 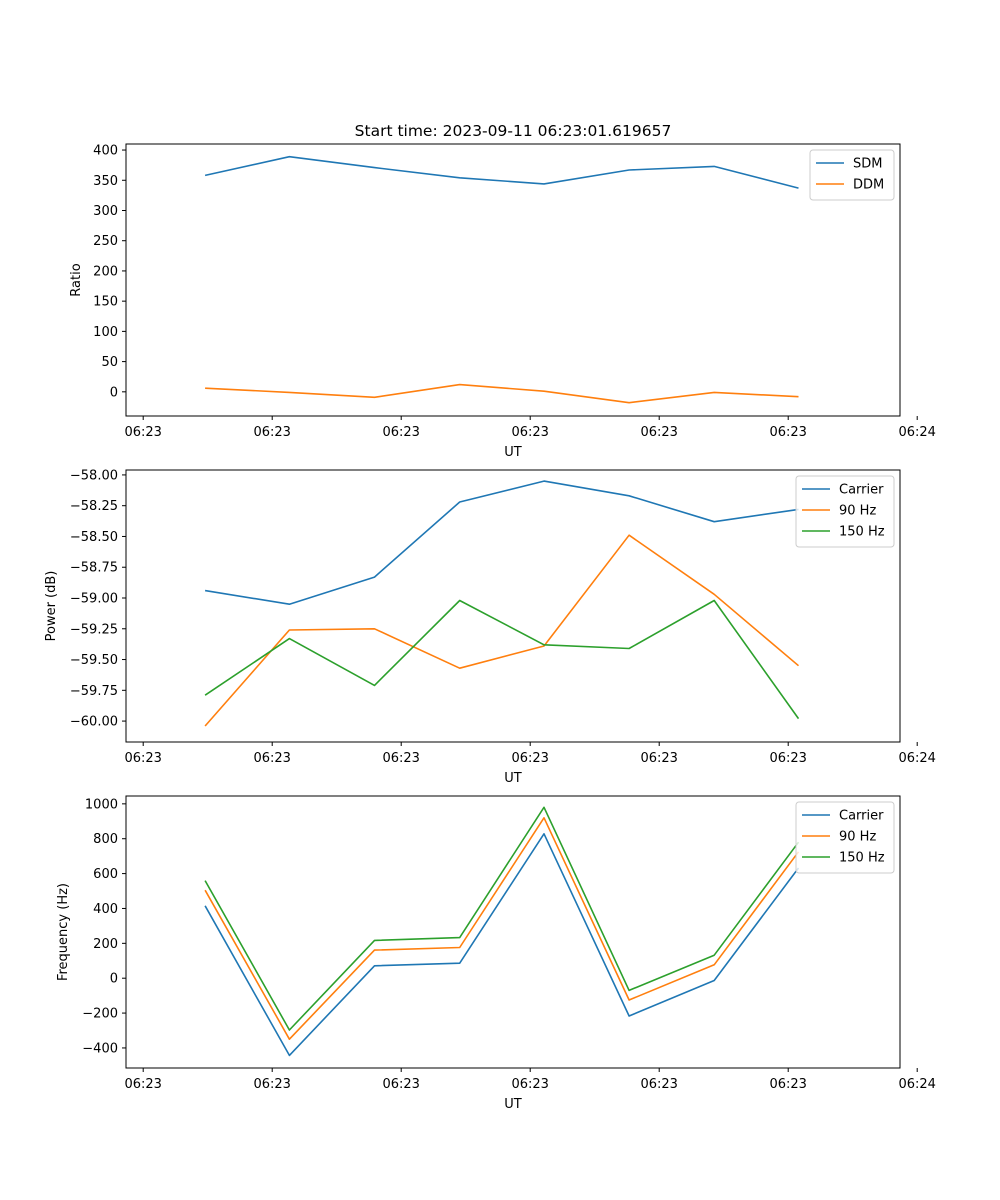 What do you see at coordinates (501, 172) in the screenshot?
I see `series-line-sdm` at bounding box center [501, 172].